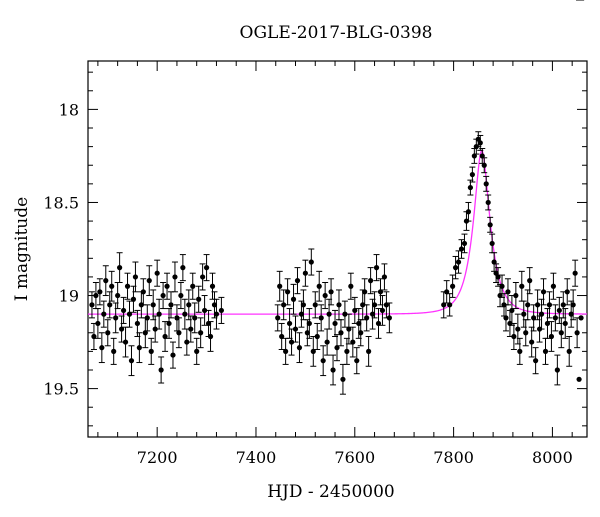  I want to click on y-tick-label: 18.5, so click(61, 202).